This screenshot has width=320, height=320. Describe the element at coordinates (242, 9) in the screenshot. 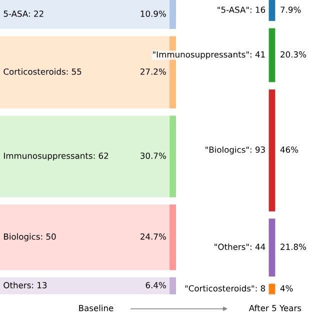

I see `category-label: "5-ASA": 16` at that location.